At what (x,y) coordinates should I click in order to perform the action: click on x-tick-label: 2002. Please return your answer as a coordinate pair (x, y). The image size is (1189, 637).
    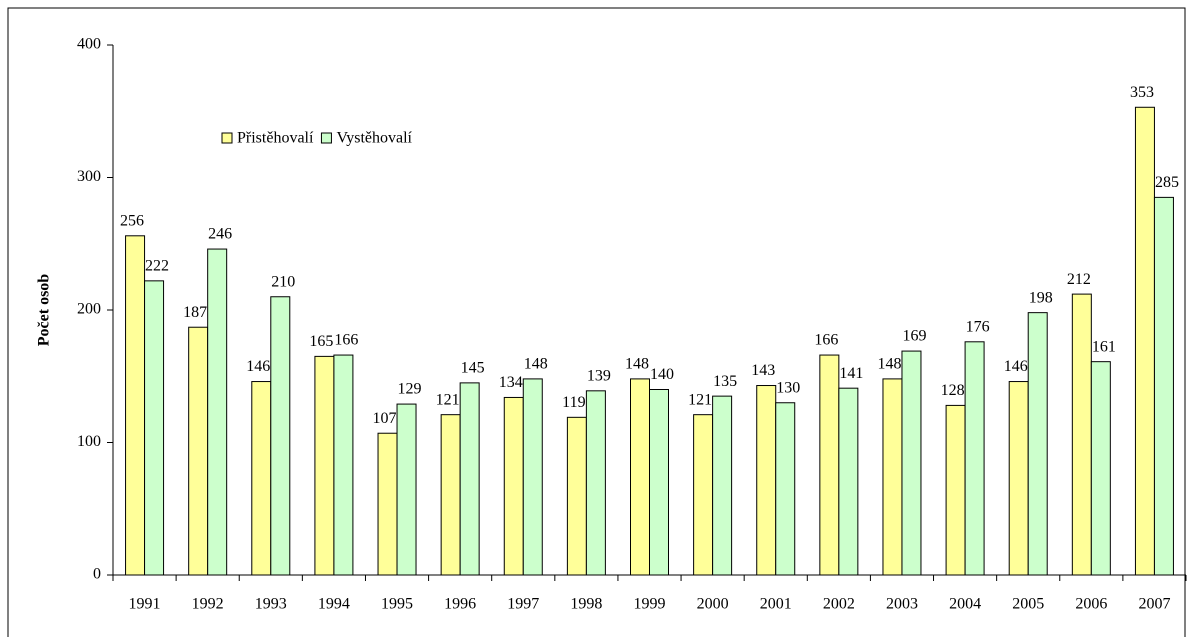
    Looking at the image, I should click on (839, 604).